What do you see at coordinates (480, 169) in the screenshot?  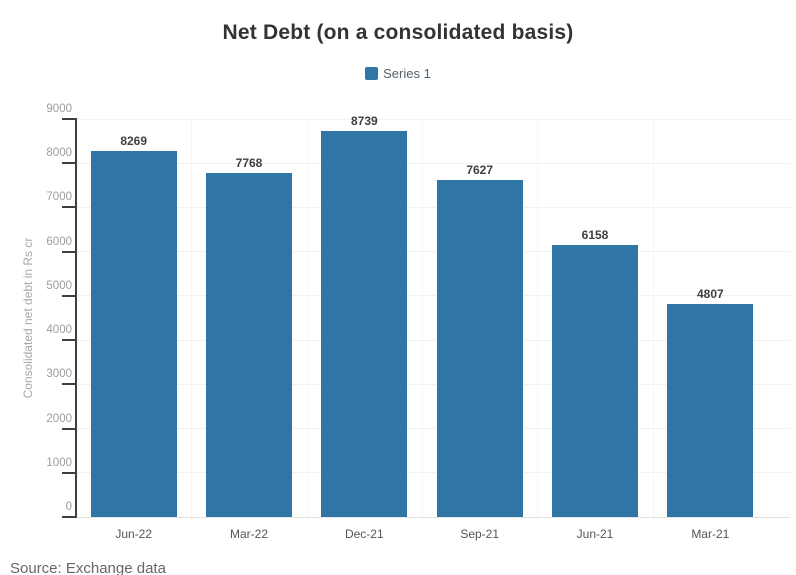 I see `bar-value-label: 7627` at bounding box center [480, 169].